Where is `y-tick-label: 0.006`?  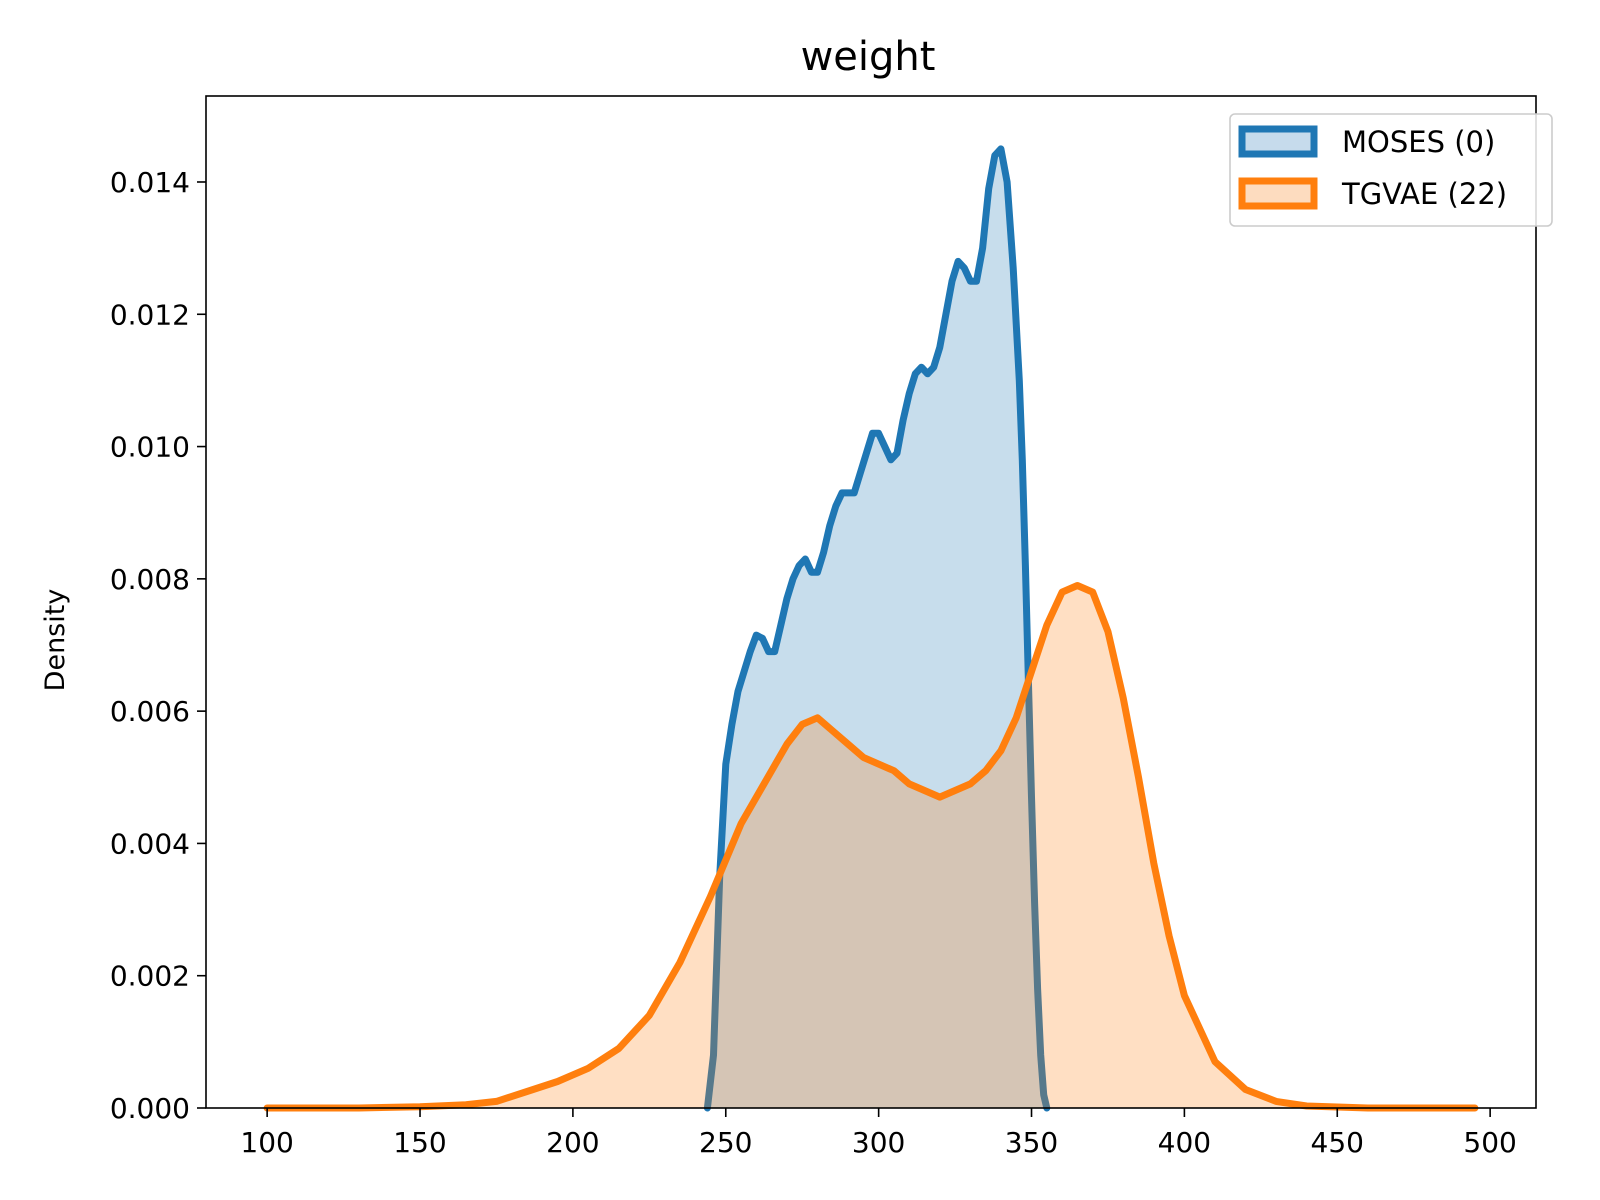
y-tick-label: 0.006 is located at coordinates (150, 711).